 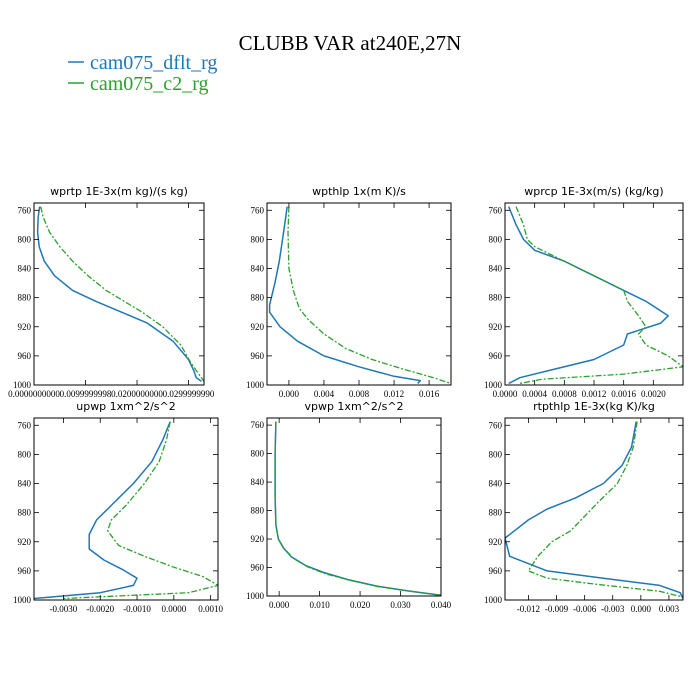 I want to click on legend: cam075_dflt_rg cam075_c2_rg, so click(x=142, y=73).